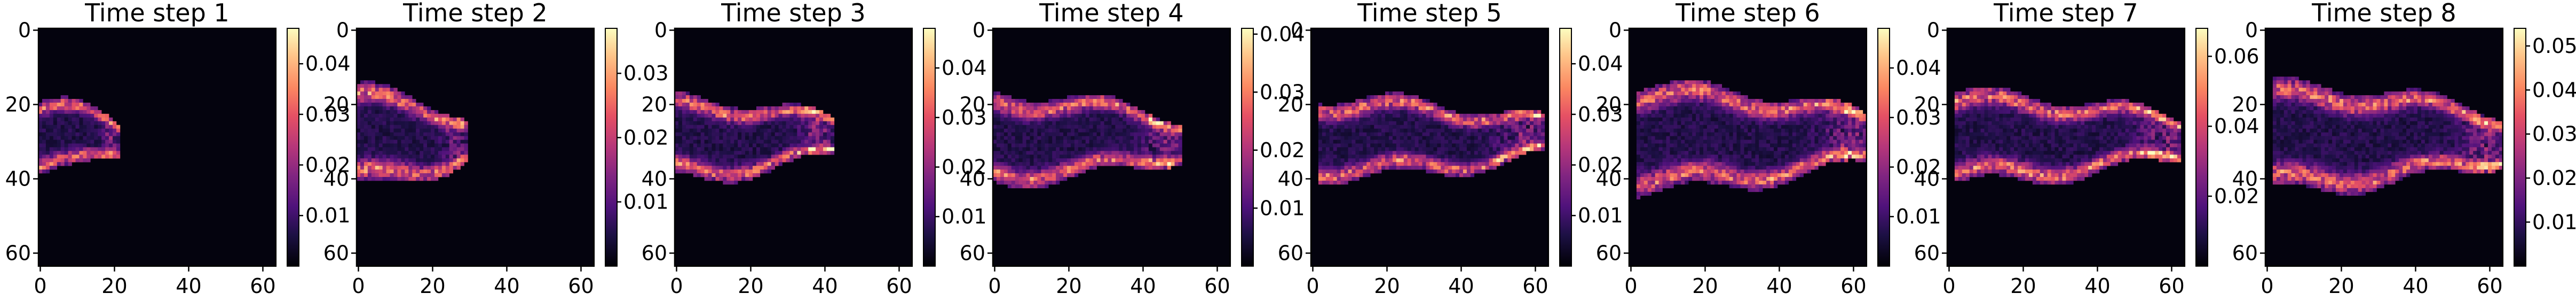 The width and height of the screenshot is (2576, 301). What do you see at coordinates (1282, 34) in the screenshot?
I see `colorbar-tick-label: 0.04` at bounding box center [1282, 34].